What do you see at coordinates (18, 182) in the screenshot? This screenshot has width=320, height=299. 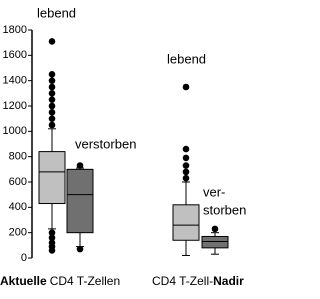 I see `y-tick-label: 600` at bounding box center [18, 182].